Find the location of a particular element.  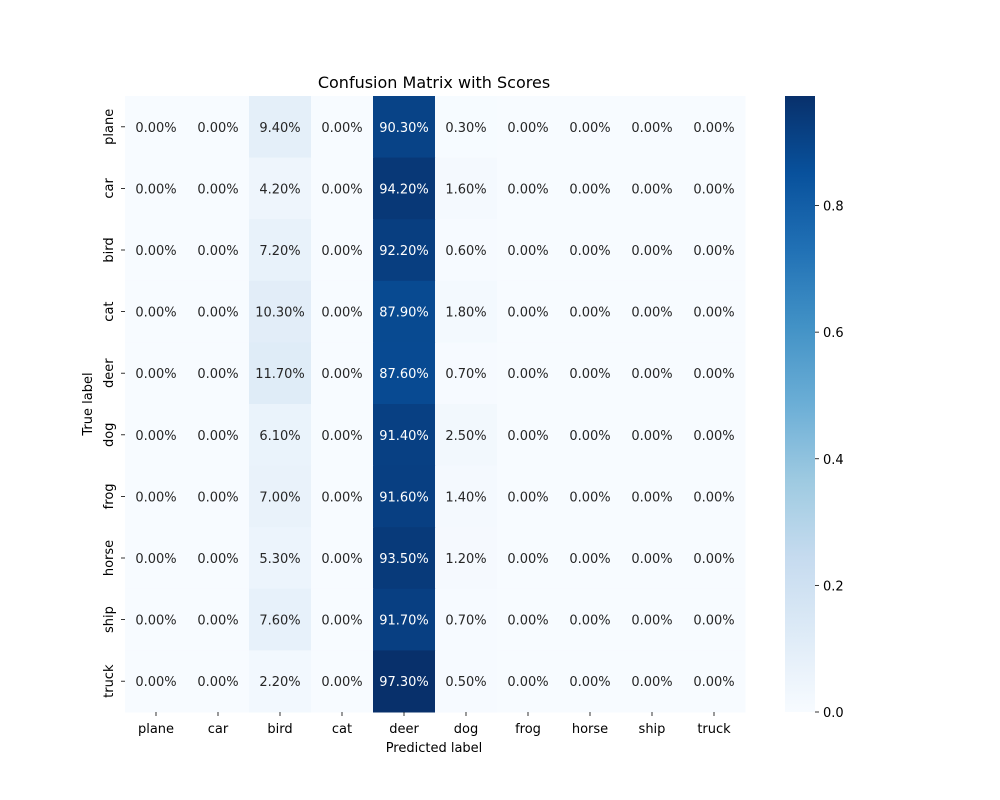

cell-deer-horse is located at coordinates (590, 373).